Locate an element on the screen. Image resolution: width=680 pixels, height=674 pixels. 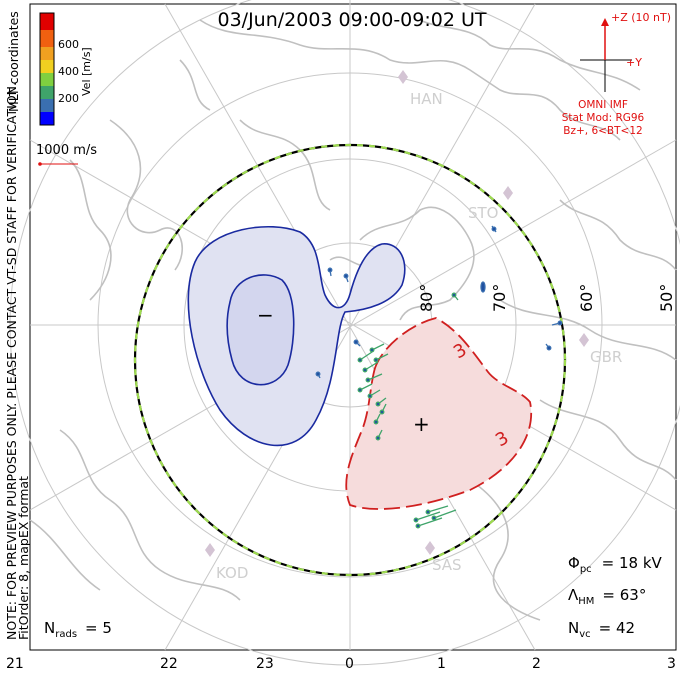
svg-text: 80° is located at coordinates (426, 298).